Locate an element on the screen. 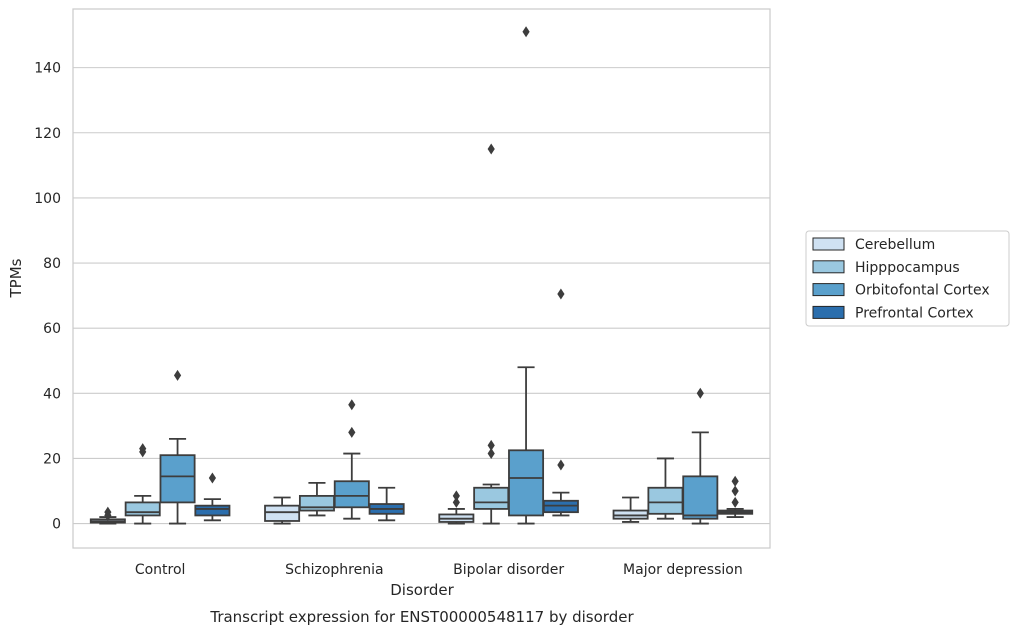  y-tick-label: 120 is located at coordinates (47, 134).